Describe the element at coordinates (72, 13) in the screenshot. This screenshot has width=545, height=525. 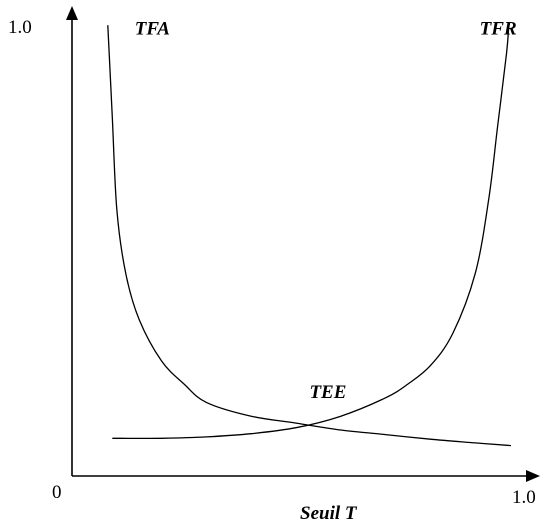
I see `y-axis-arrow` at that location.